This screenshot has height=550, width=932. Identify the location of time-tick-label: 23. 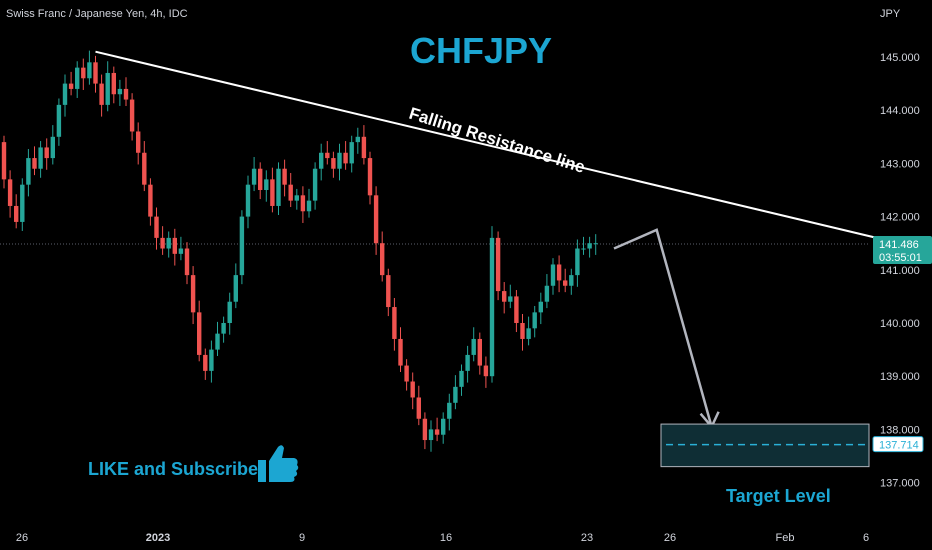
(587, 538).